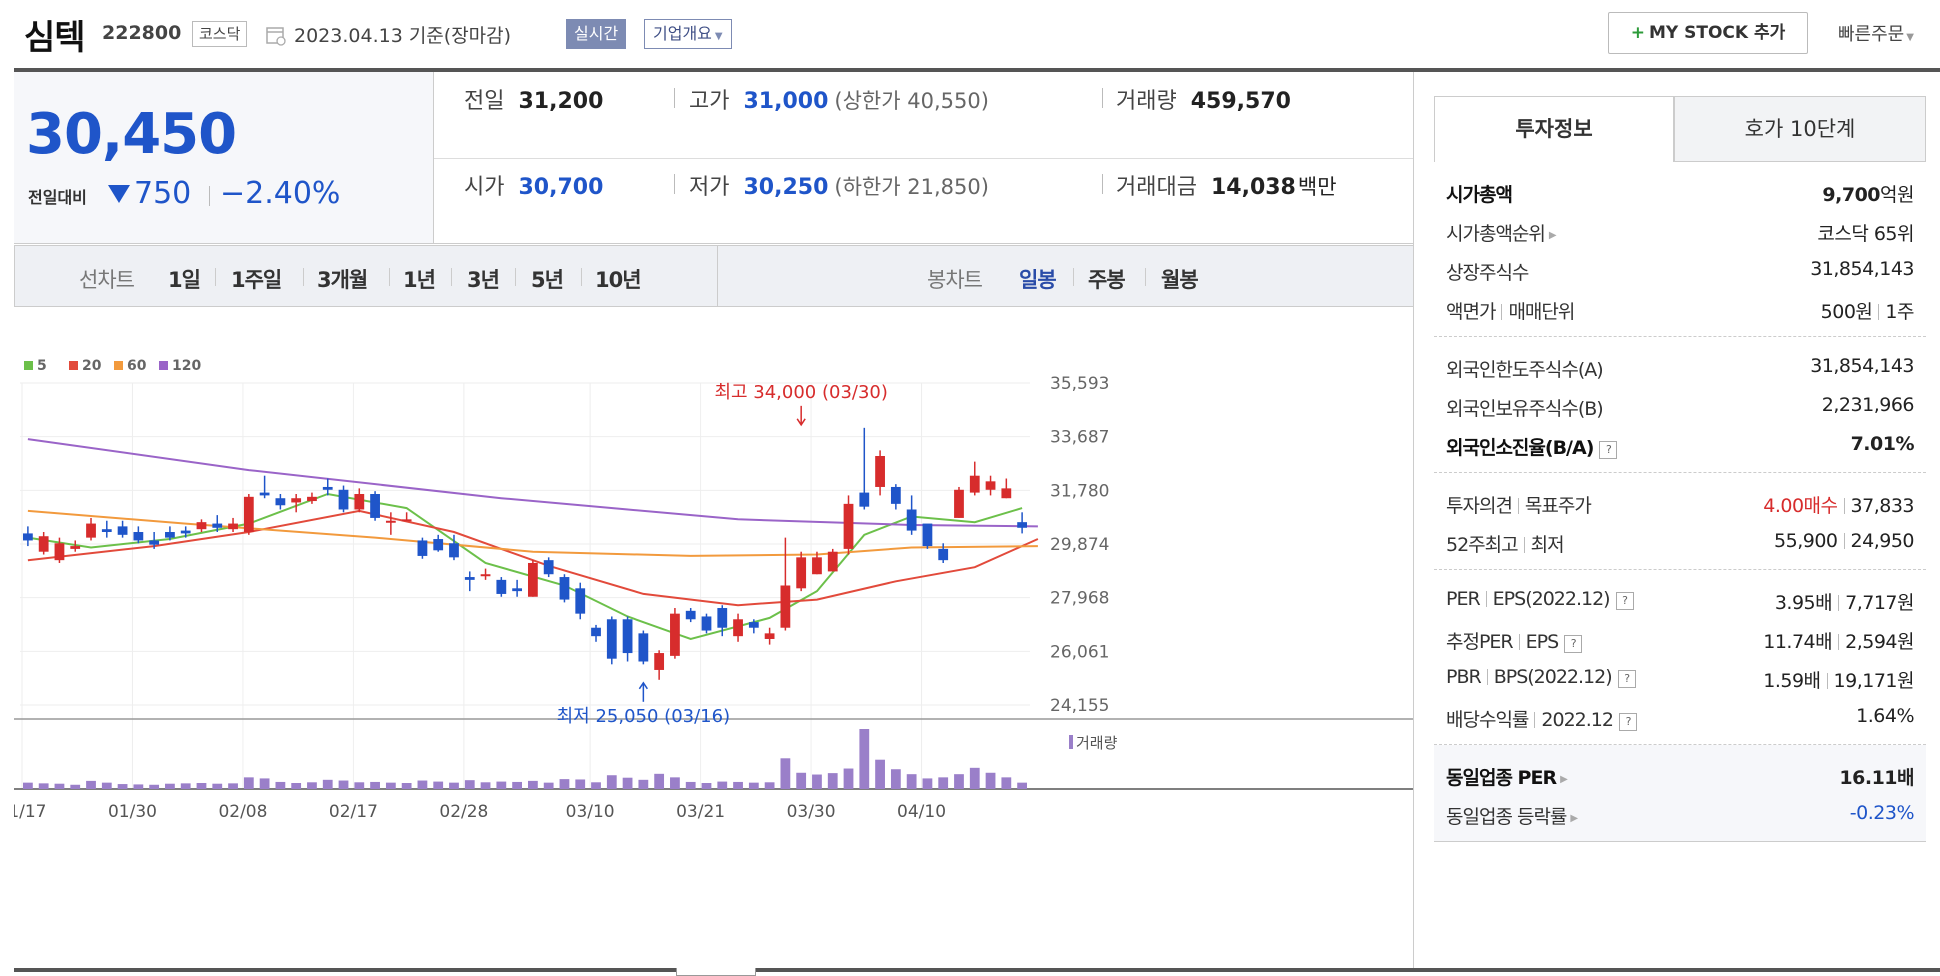 This screenshot has width=1940, height=976. Describe the element at coordinates (1097, 743) in the screenshot. I see `volume-legend-label: 거래량` at that location.